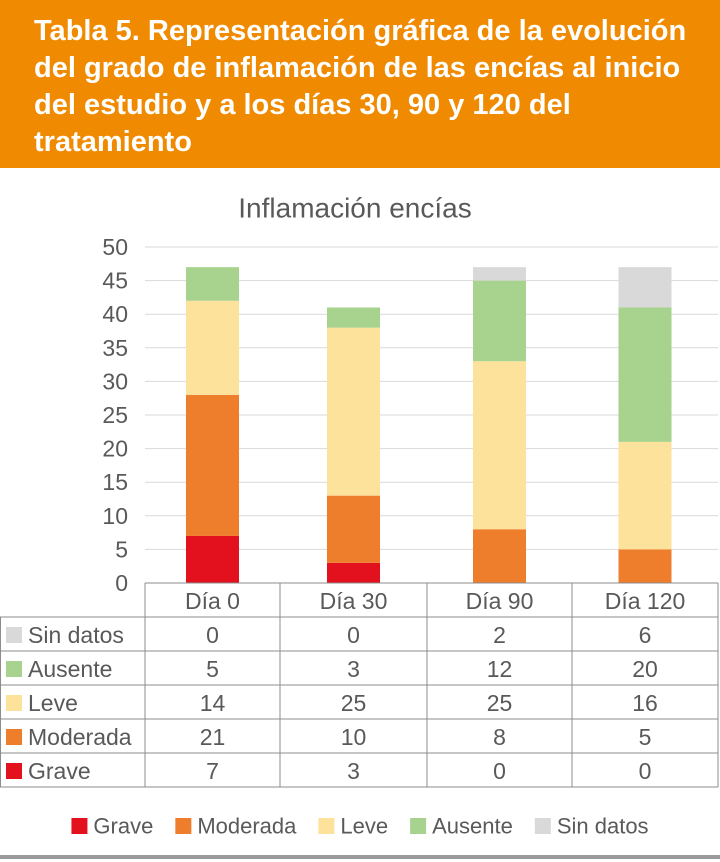 Image resolution: width=720 pixels, height=862 pixels. What do you see at coordinates (115, 516) in the screenshot?
I see `y-tick-label: 10` at bounding box center [115, 516].